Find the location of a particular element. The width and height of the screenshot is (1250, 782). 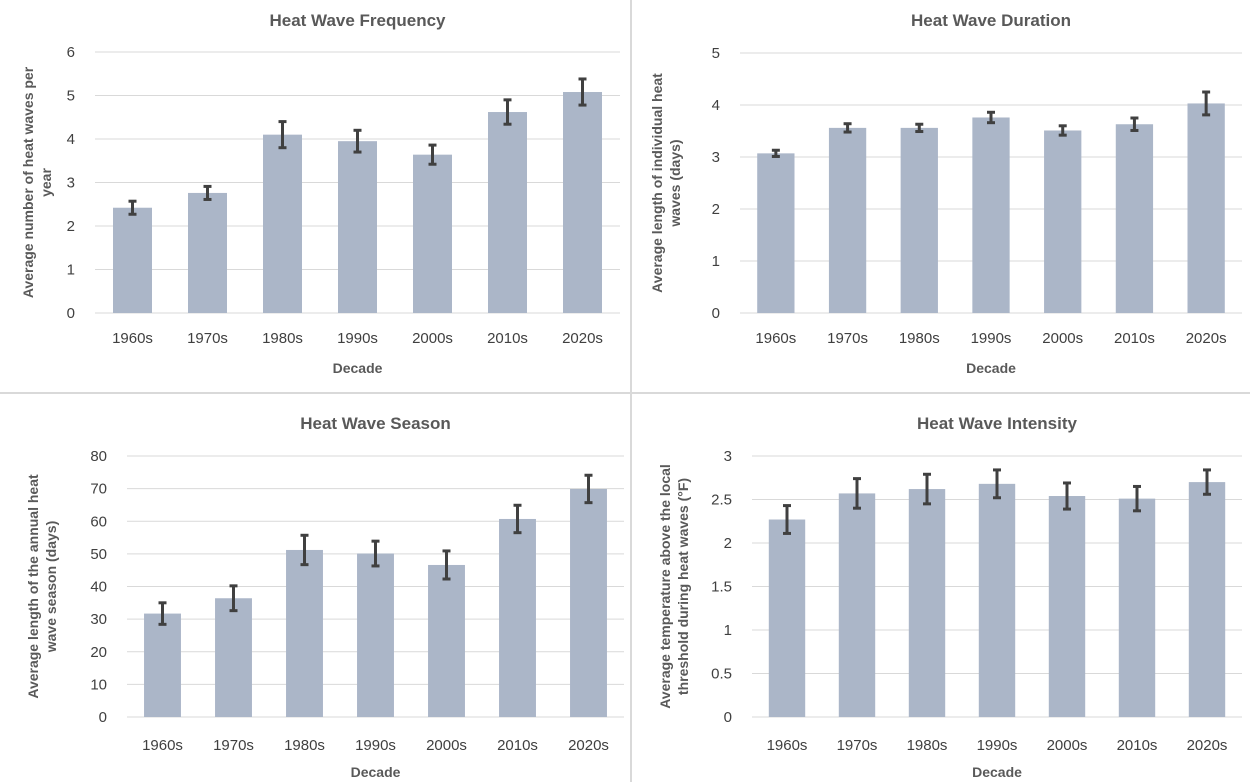

y-tick-label: 20 is located at coordinates (98, 652).